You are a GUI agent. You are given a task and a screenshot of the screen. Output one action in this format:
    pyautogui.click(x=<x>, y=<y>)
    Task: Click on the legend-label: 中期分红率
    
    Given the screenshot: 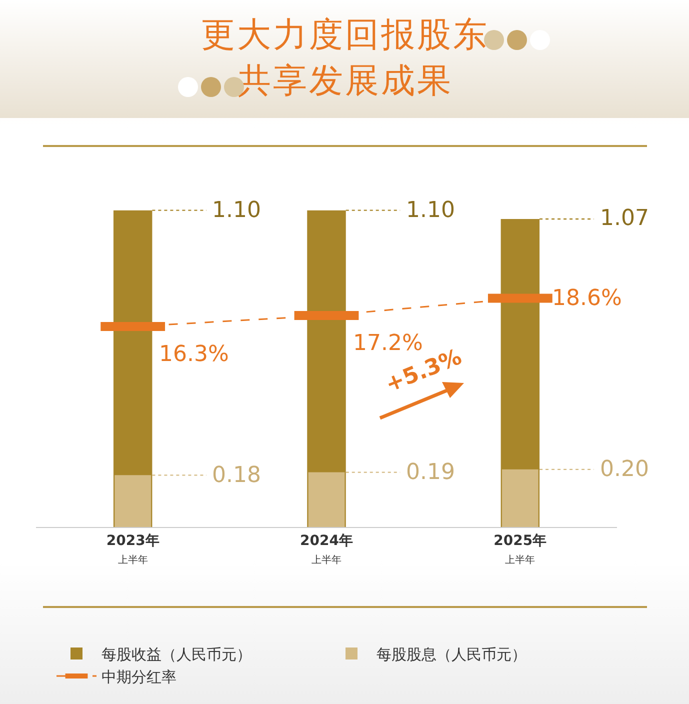 What is the action you would take?
    pyautogui.click(x=139, y=677)
    